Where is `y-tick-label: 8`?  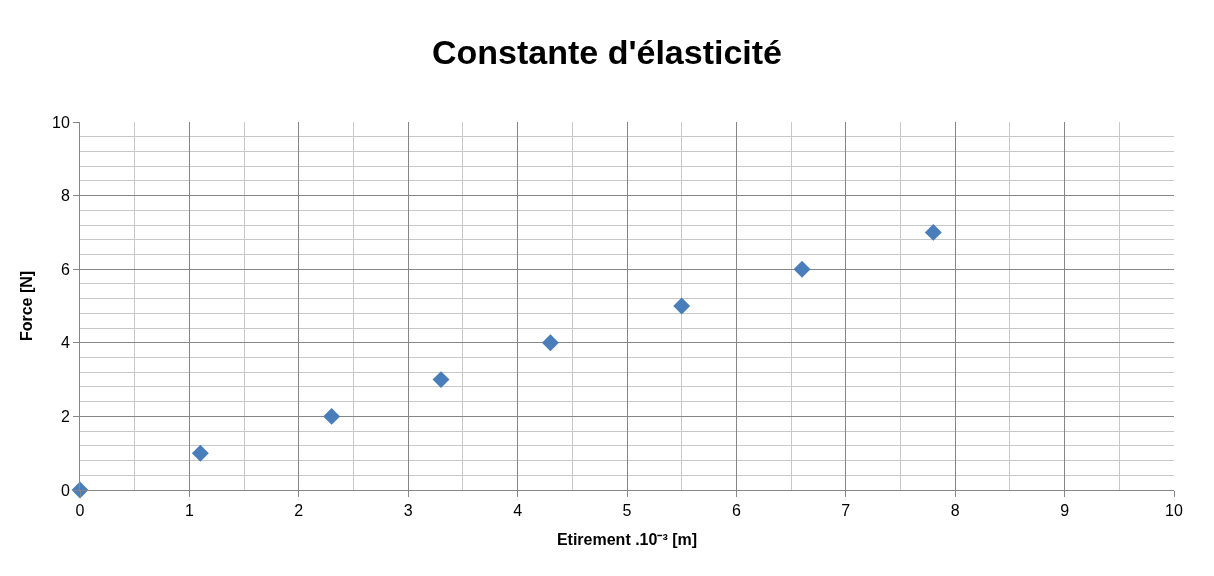
y-tick-label: 8 is located at coordinates (65, 196).